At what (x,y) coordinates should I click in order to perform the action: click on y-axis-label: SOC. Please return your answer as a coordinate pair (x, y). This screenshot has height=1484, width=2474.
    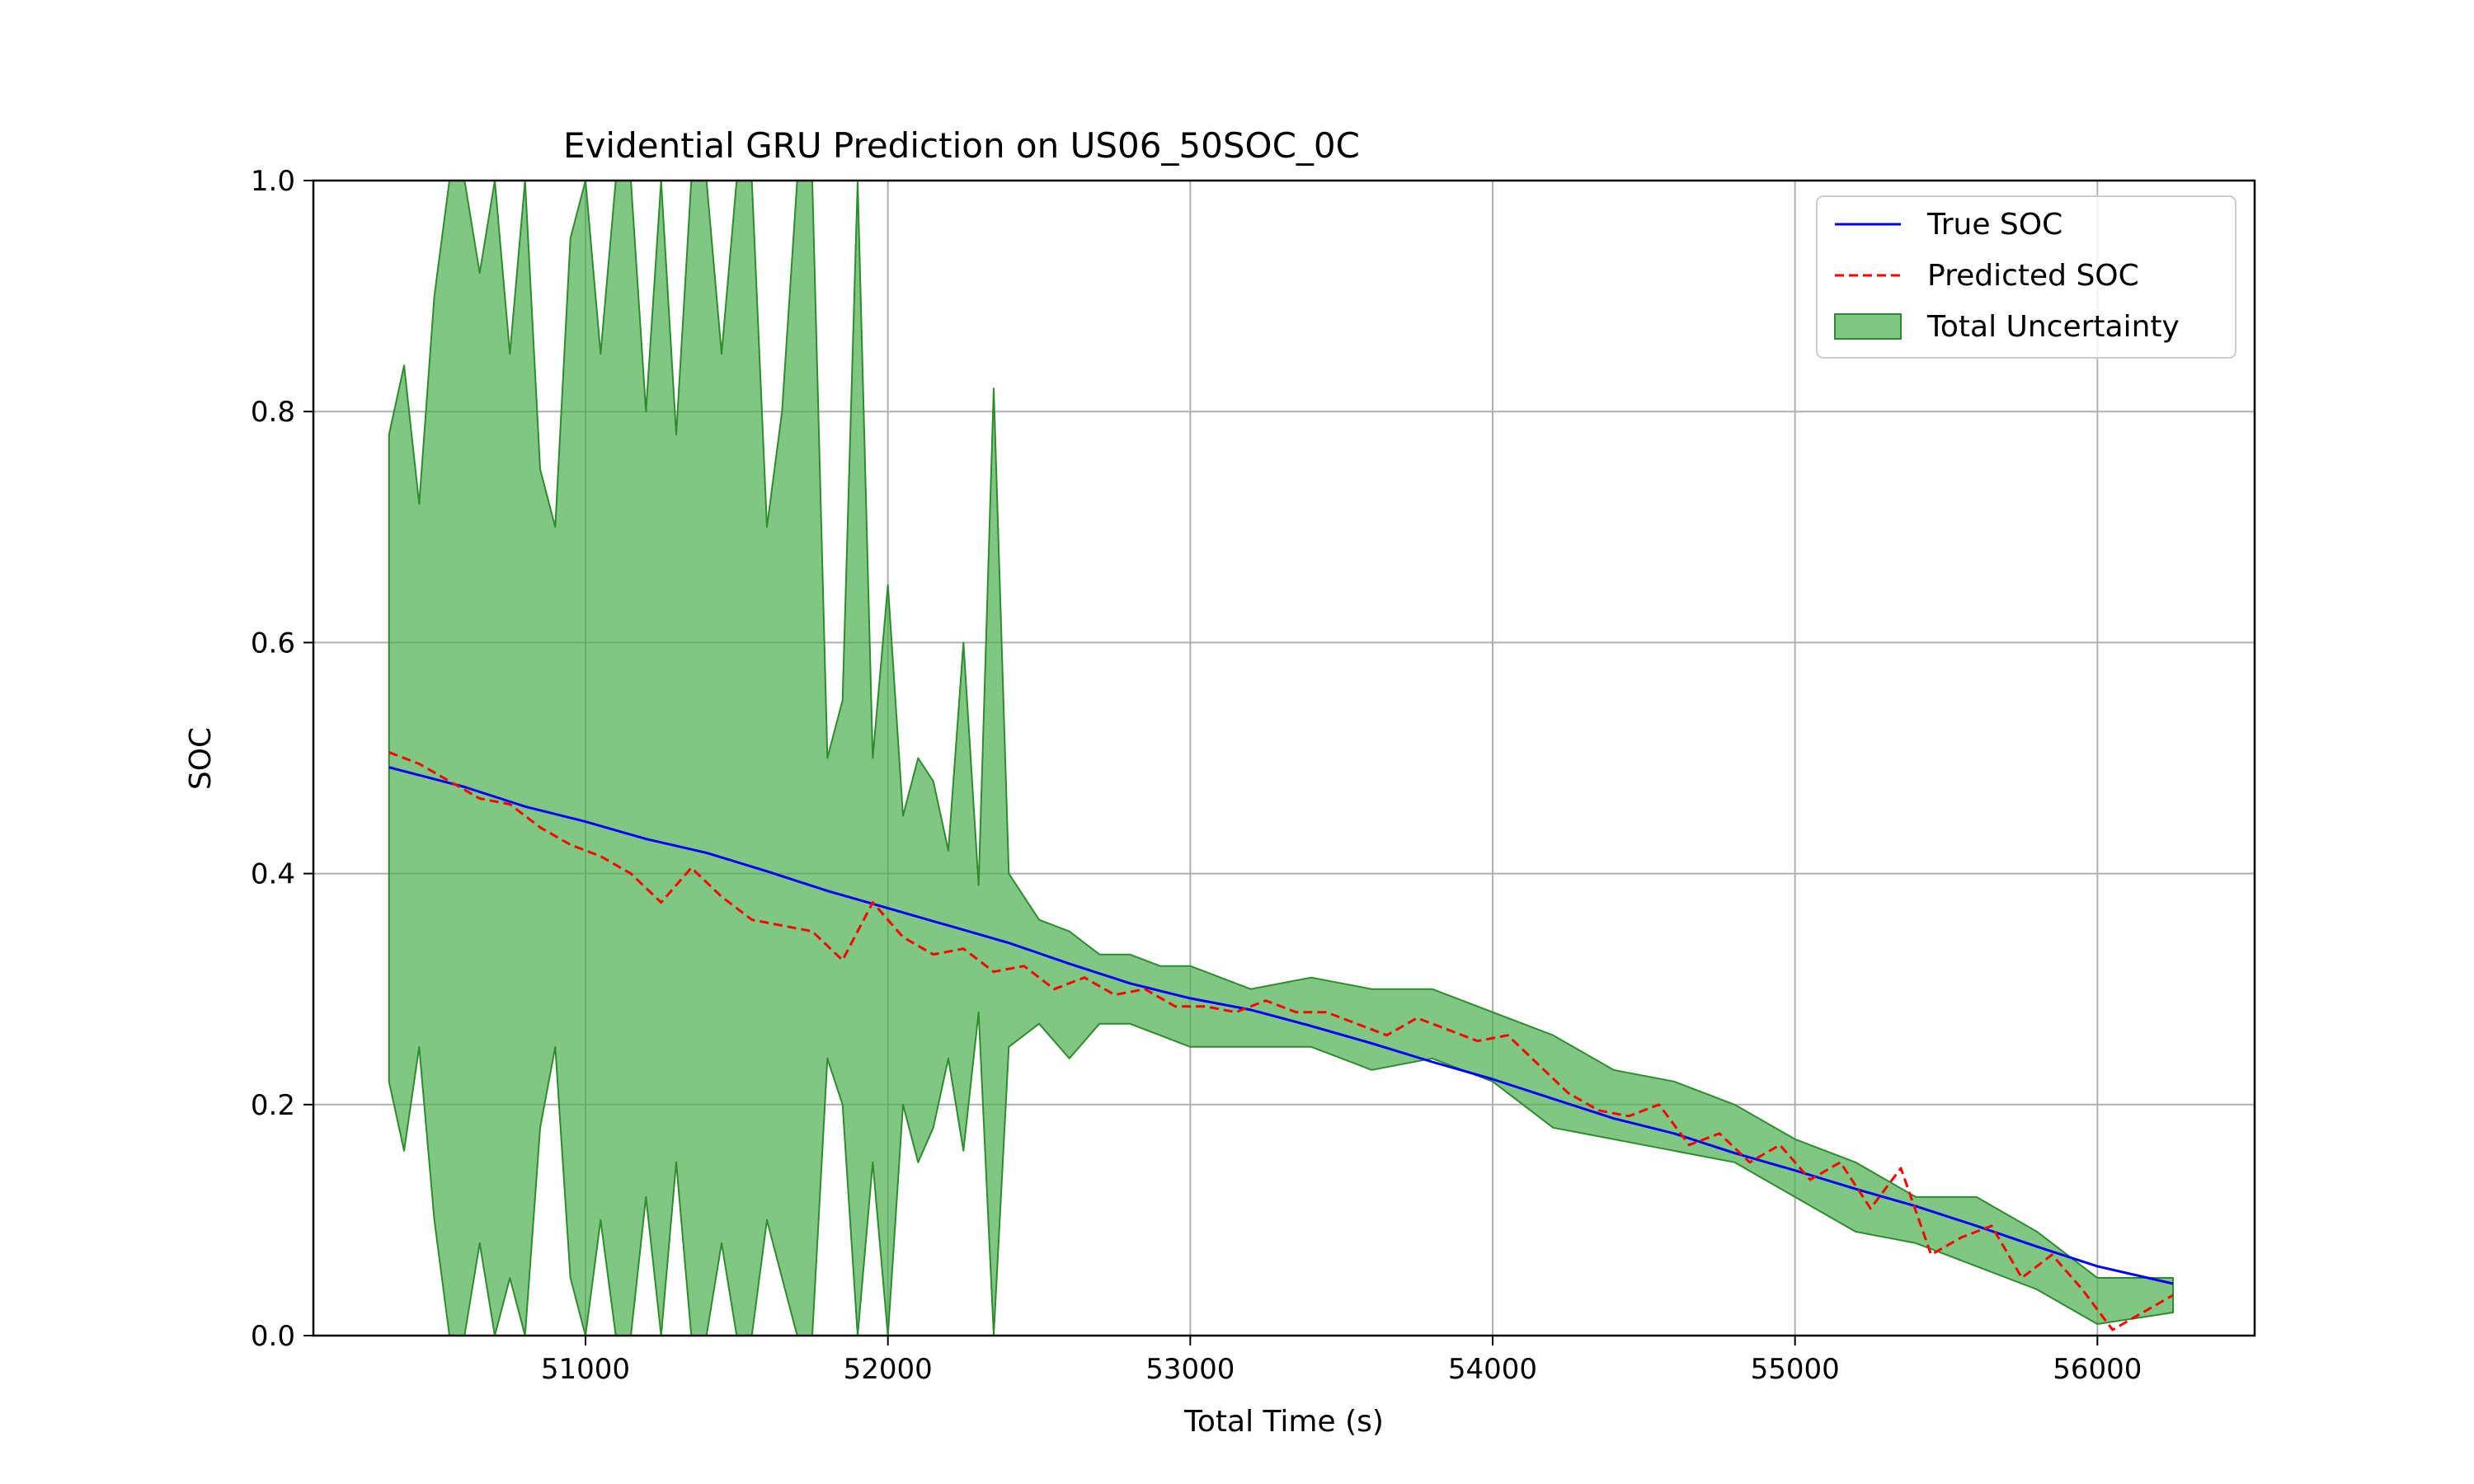
    Looking at the image, I should click on (201, 758).